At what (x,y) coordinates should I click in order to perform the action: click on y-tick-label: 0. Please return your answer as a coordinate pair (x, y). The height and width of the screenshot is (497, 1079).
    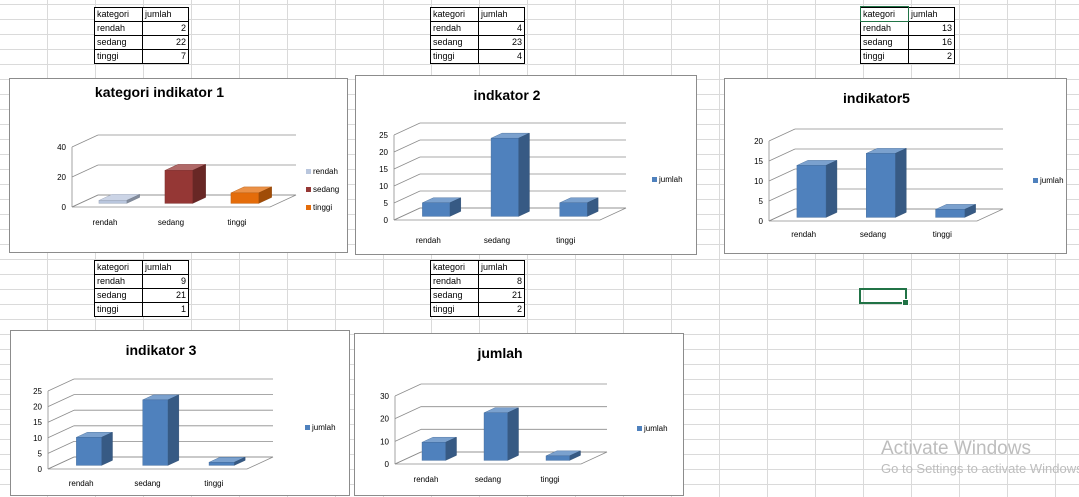
    Looking at the image, I should click on (40, 469).